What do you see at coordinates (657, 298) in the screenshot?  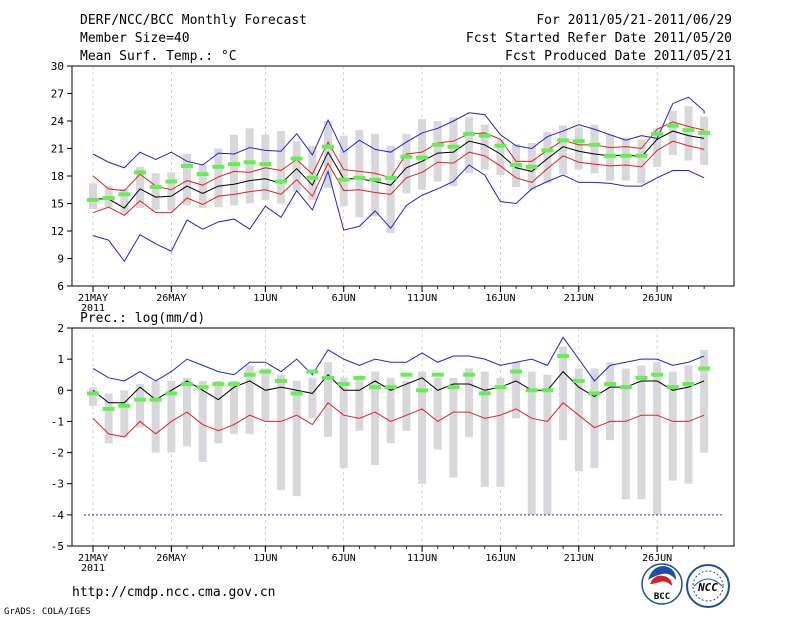 I see `x-tick-label: 26JUN` at bounding box center [657, 298].